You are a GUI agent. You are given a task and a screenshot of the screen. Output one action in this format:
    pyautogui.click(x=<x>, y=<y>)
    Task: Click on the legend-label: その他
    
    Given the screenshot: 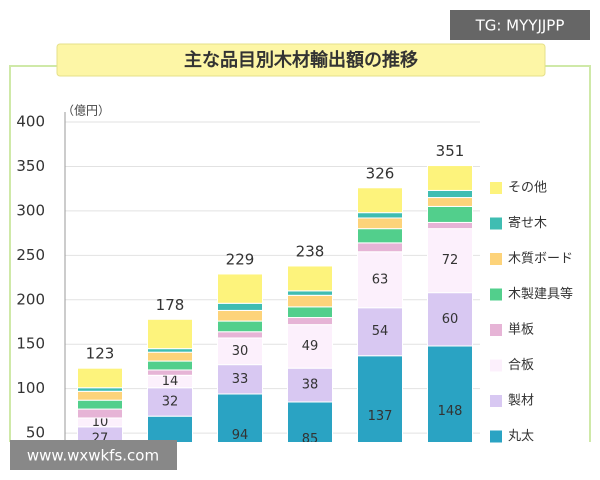 What is the action you would take?
    pyautogui.click(x=527, y=188)
    